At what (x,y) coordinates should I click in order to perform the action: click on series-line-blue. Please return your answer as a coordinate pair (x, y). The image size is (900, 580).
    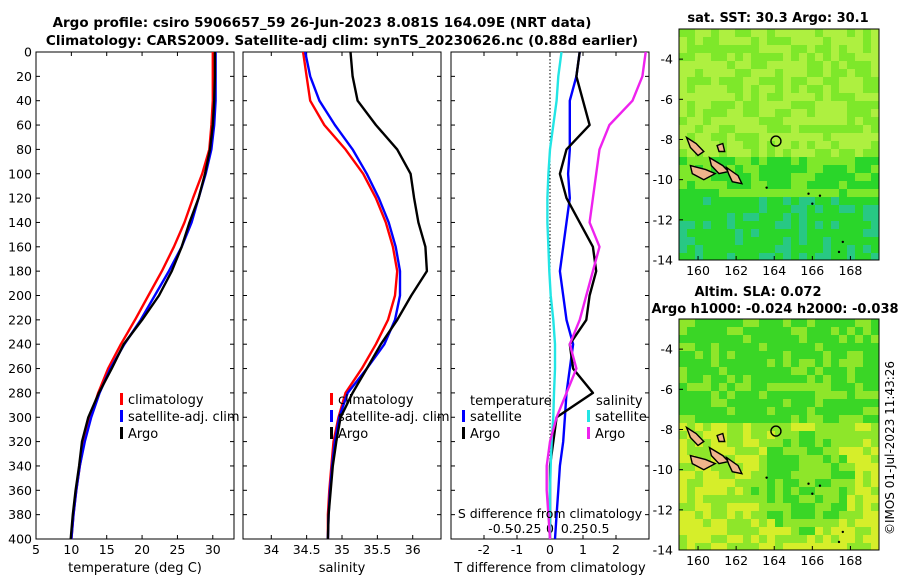
    Looking at the image, I should click on (353, 295).